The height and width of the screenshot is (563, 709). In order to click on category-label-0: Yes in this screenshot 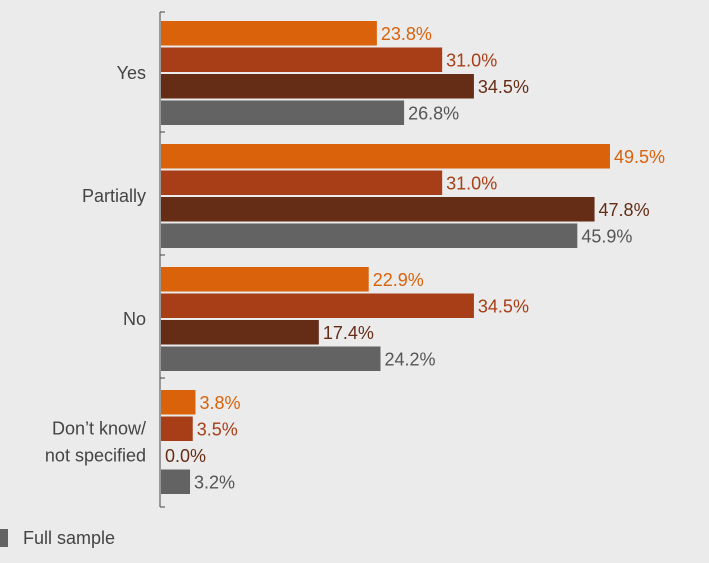, I will do `click(131, 73)`.